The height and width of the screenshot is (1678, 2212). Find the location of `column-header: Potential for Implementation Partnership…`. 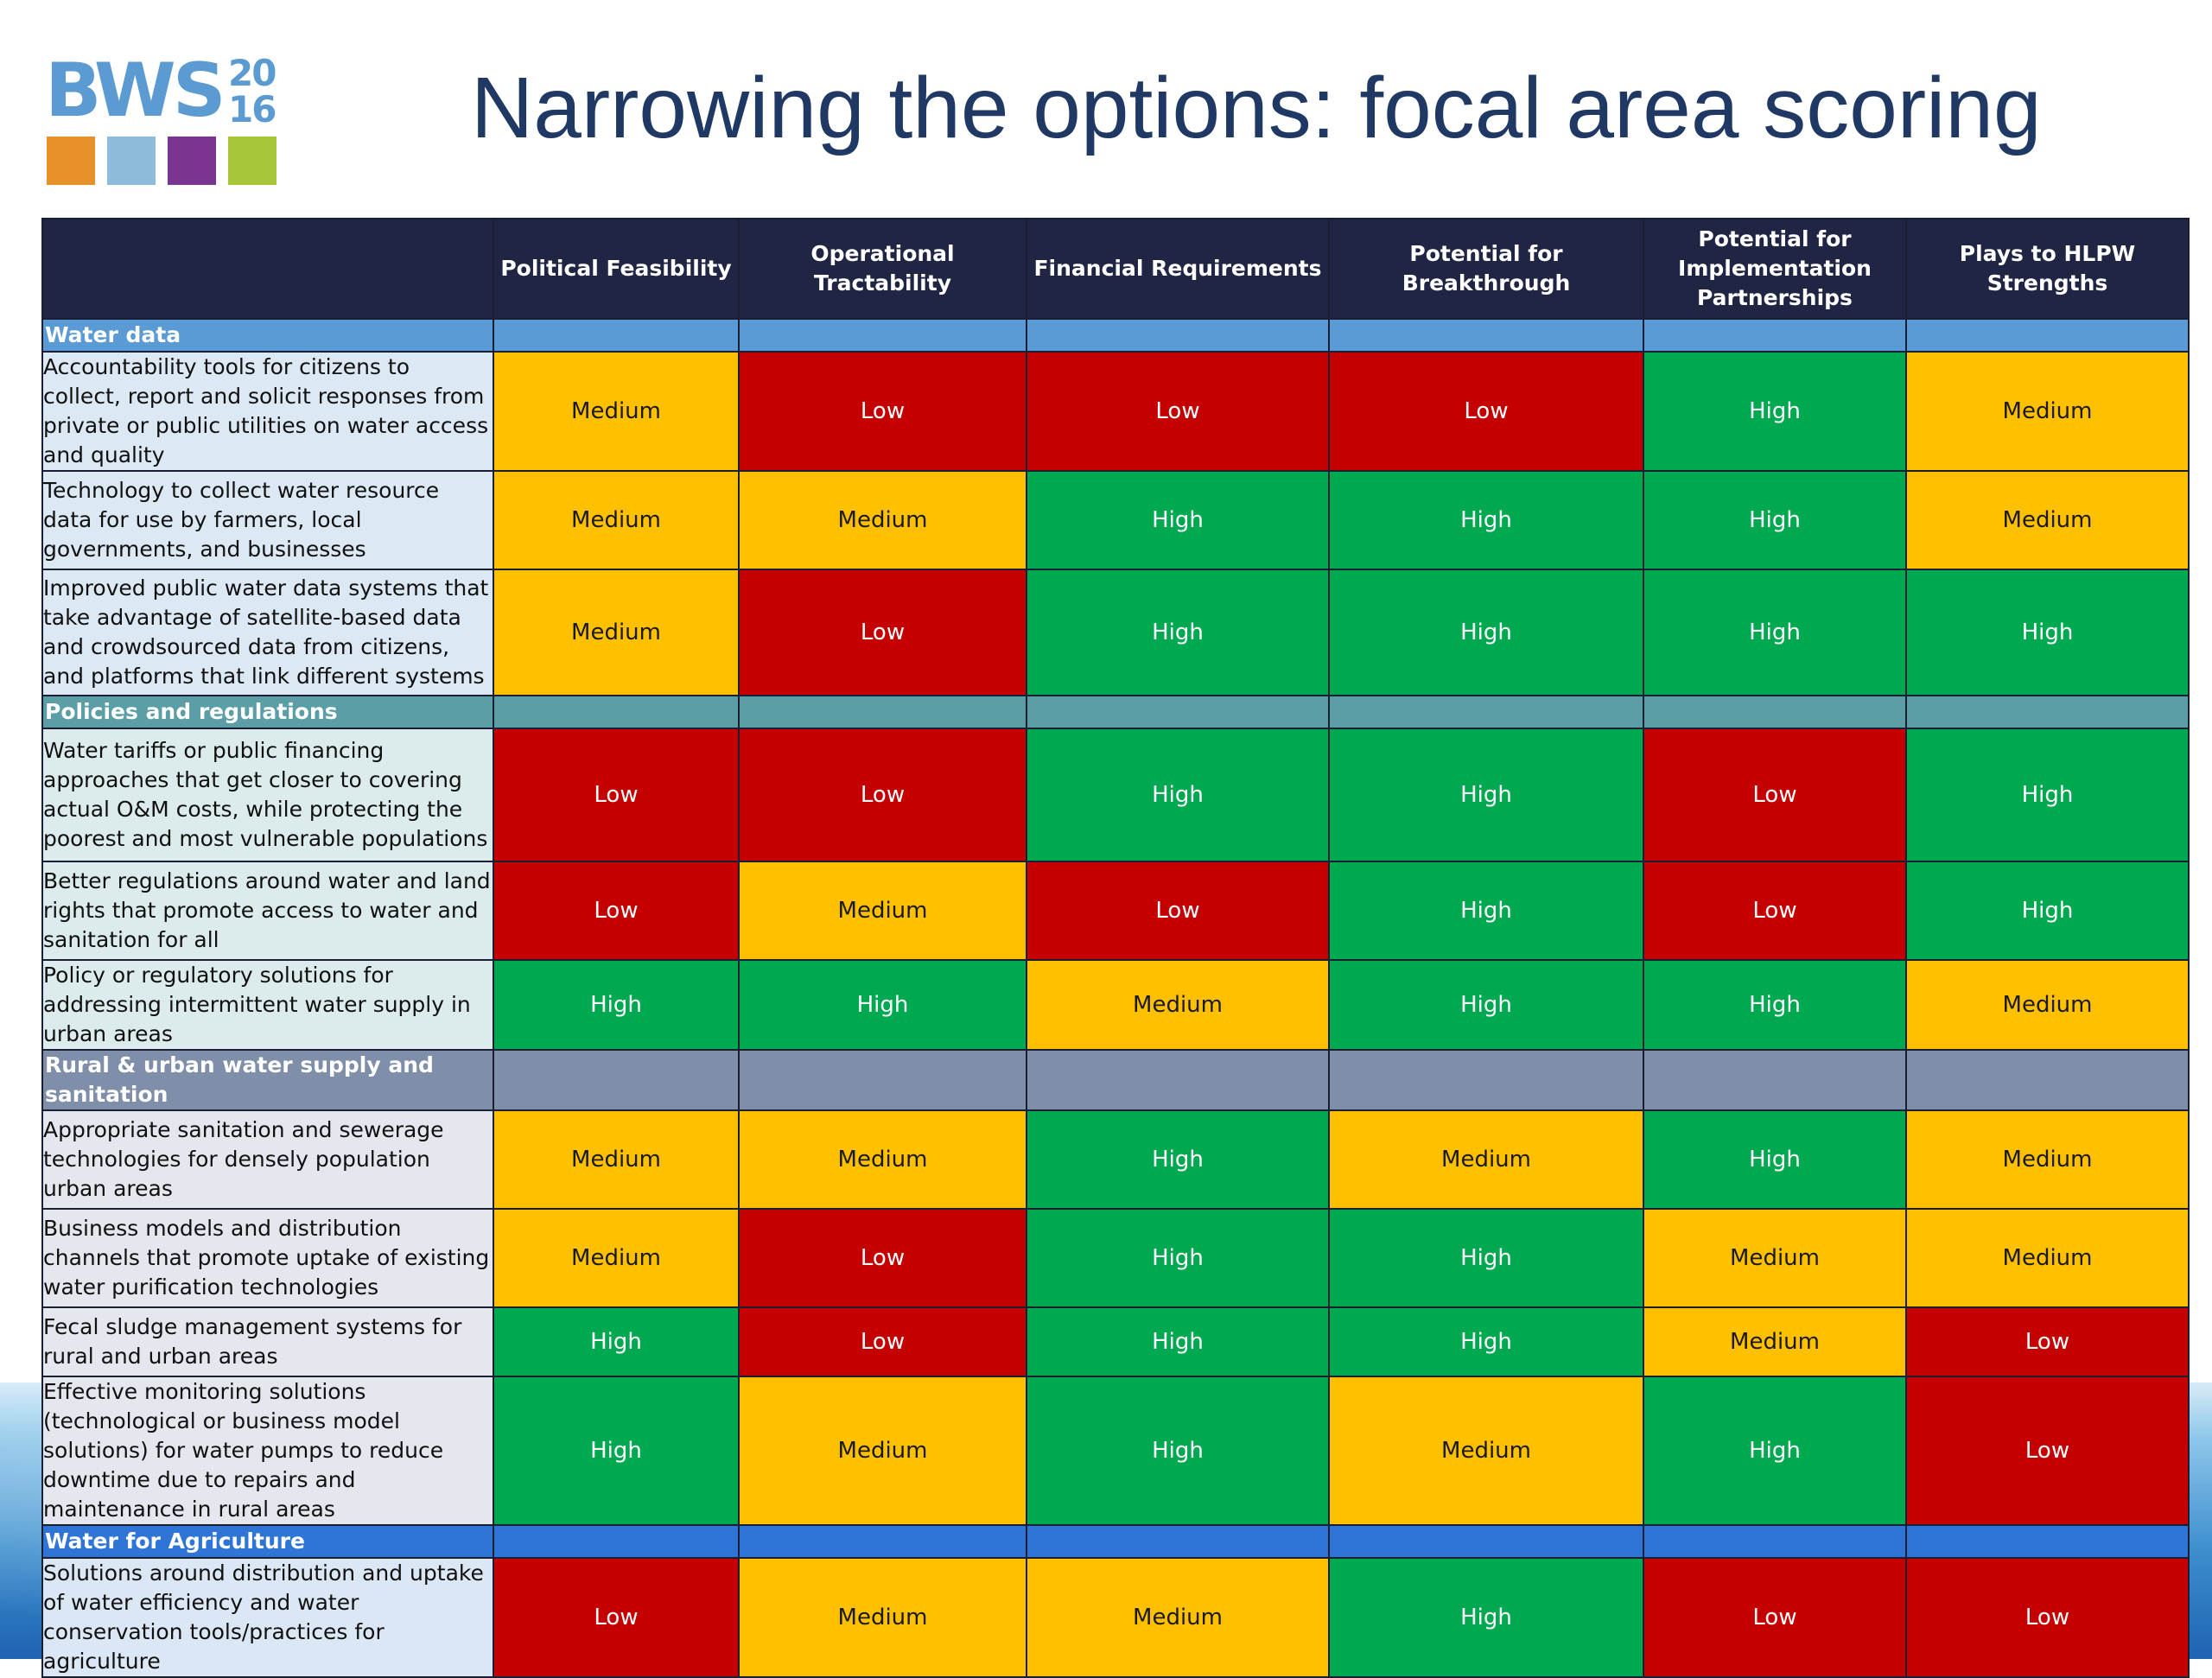

column-header: Potential for Implementation Partnership… is located at coordinates (1775, 269).